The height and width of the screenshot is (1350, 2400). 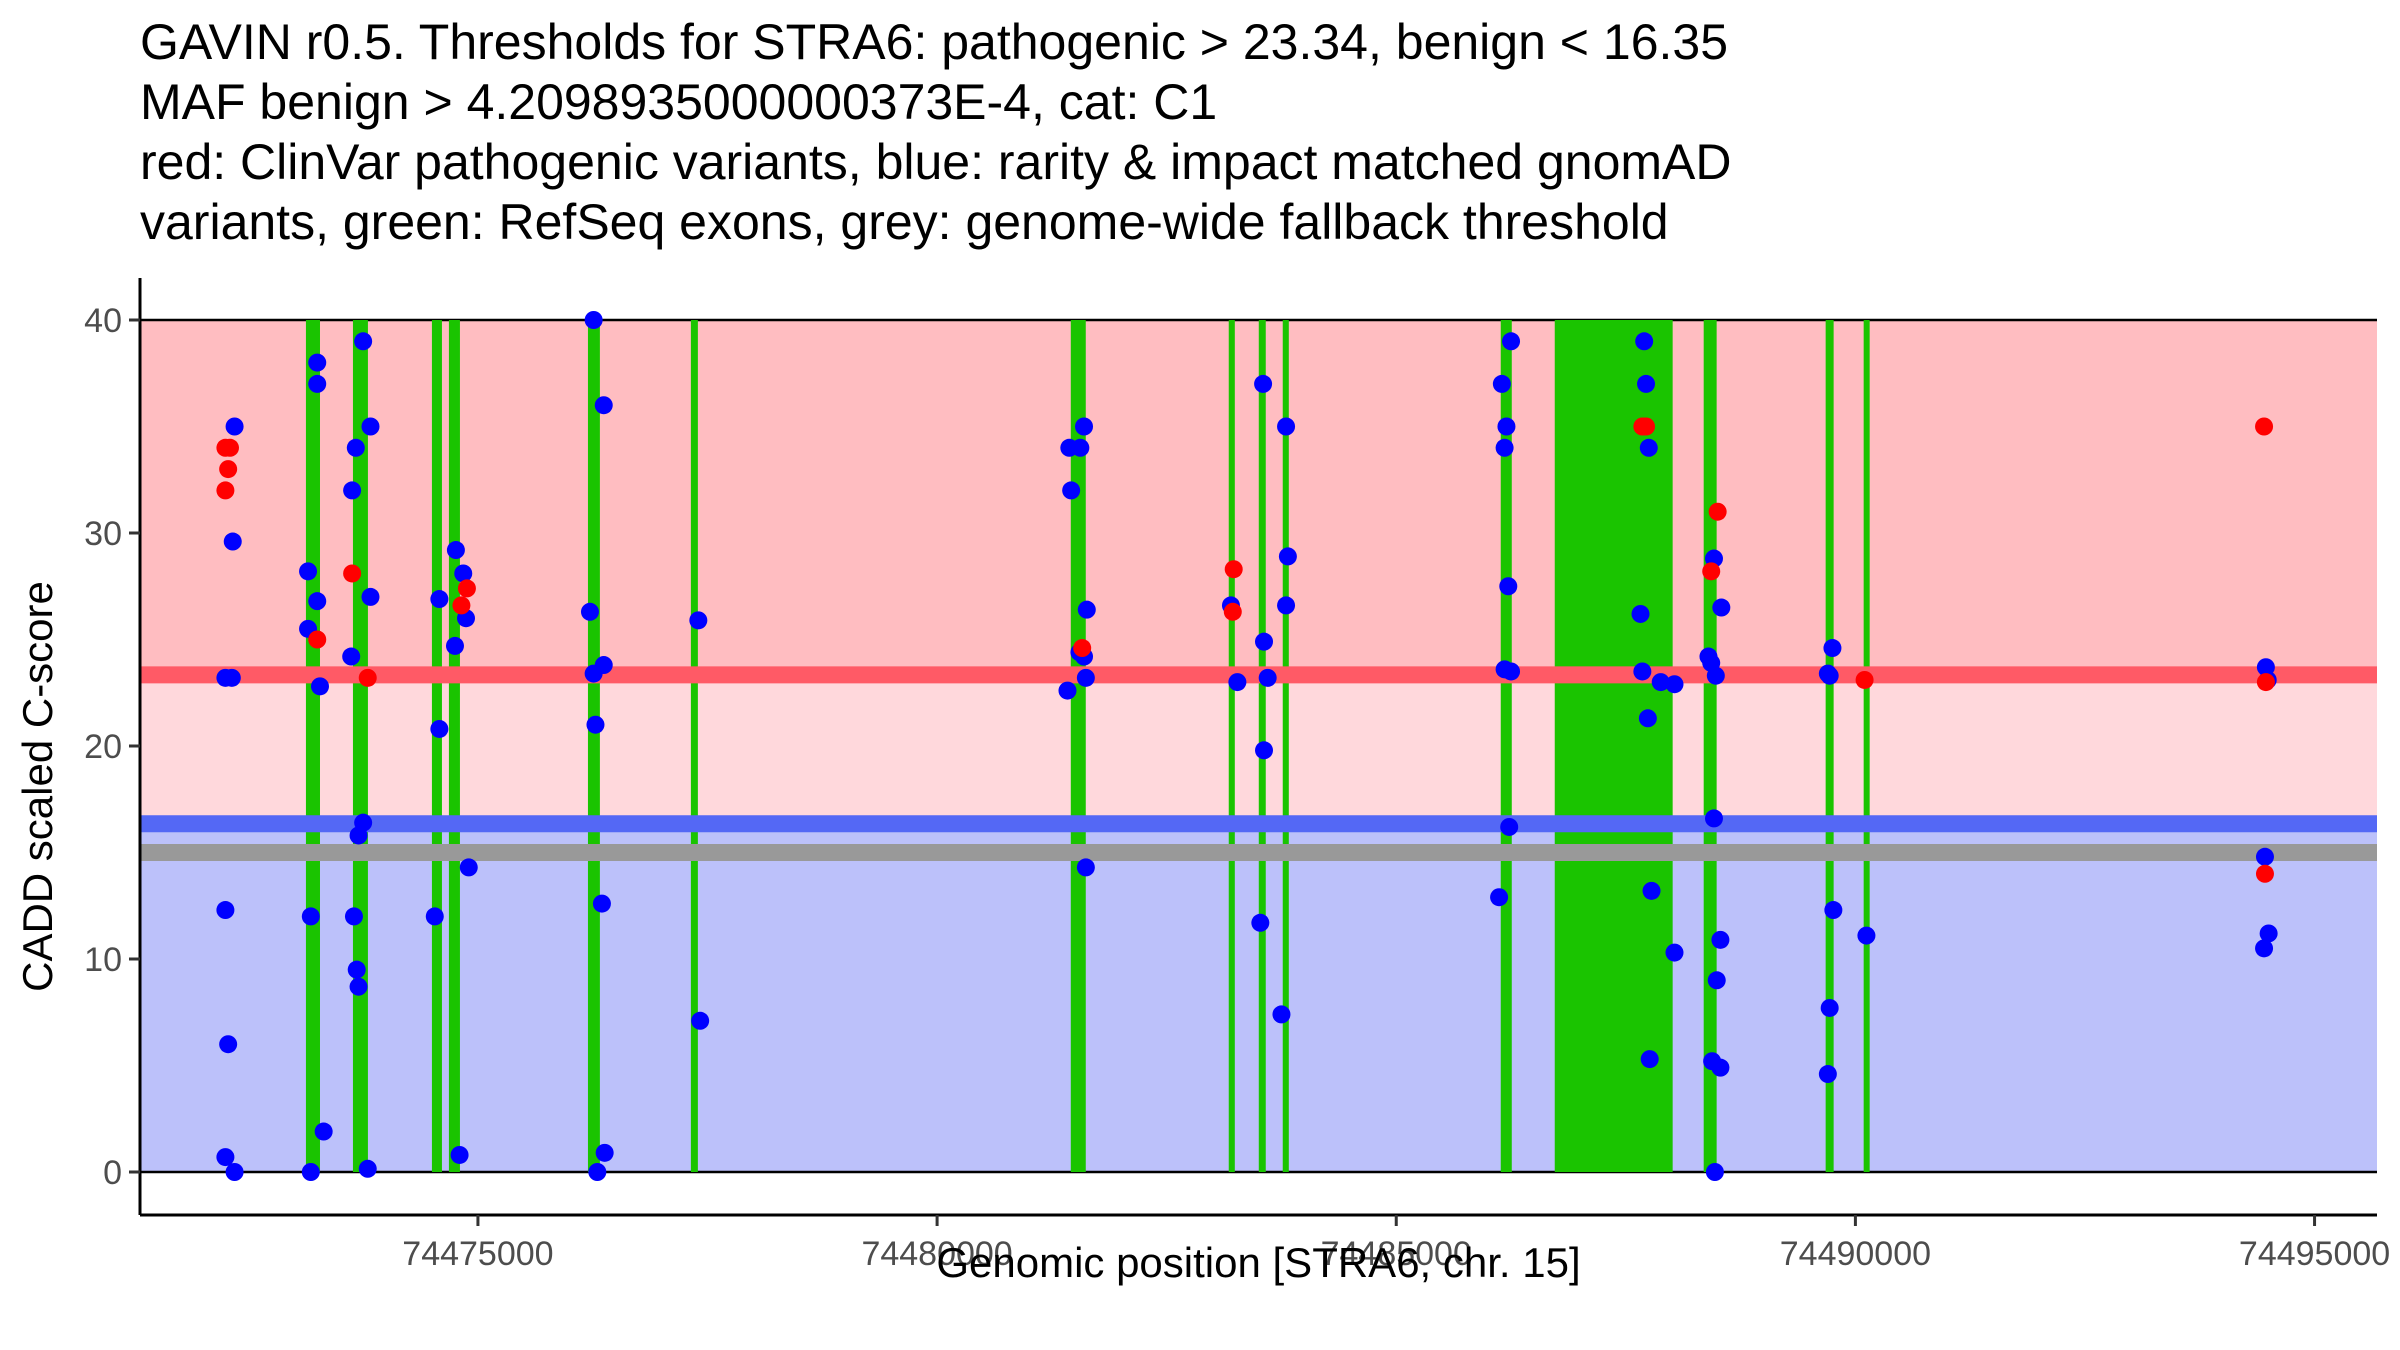 What do you see at coordinates (112, 1173) in the screenshot?
I see `y-tick-label: 0` at bounding box center [112, 1173].